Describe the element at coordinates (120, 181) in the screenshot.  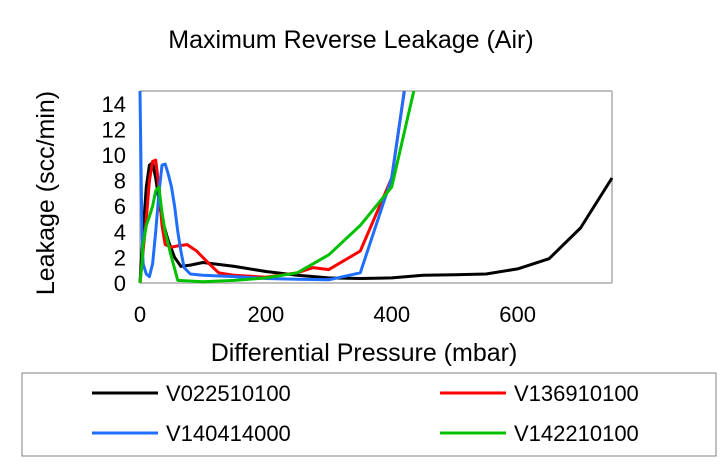
I see `y-tick-label: 8` at that location.